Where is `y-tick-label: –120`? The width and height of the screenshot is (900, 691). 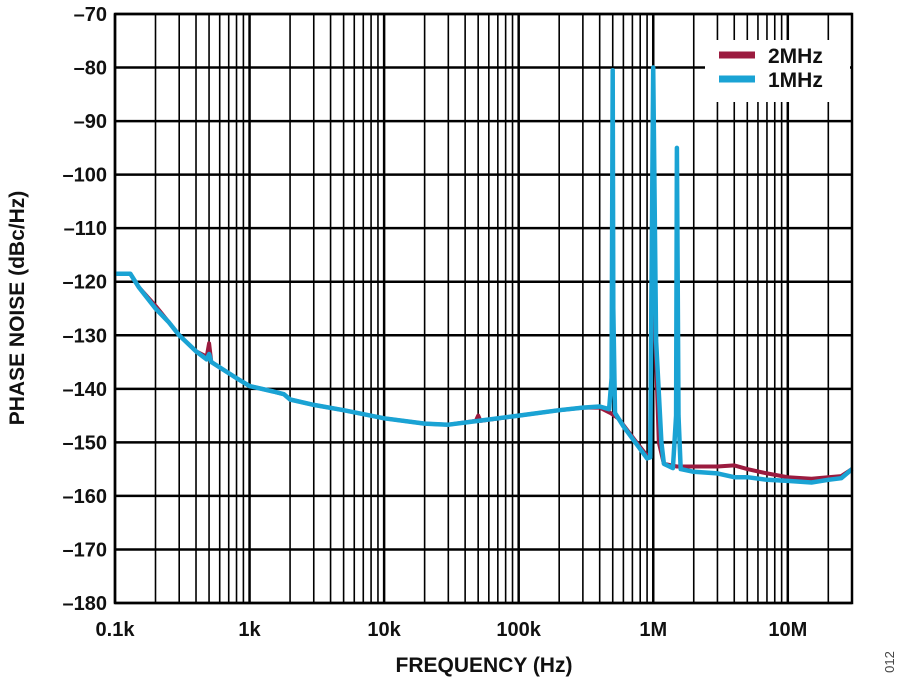
y-tick-label: –120 is located at coordinates (85, 283).